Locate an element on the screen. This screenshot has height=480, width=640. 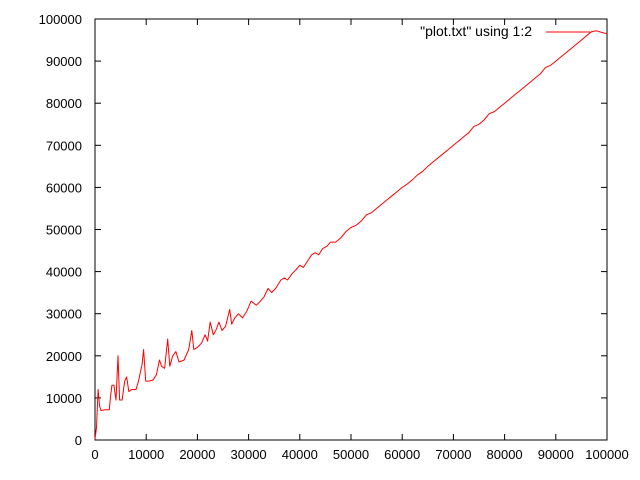
x-tick-label: 70000 is located at coordinates (453, 454).